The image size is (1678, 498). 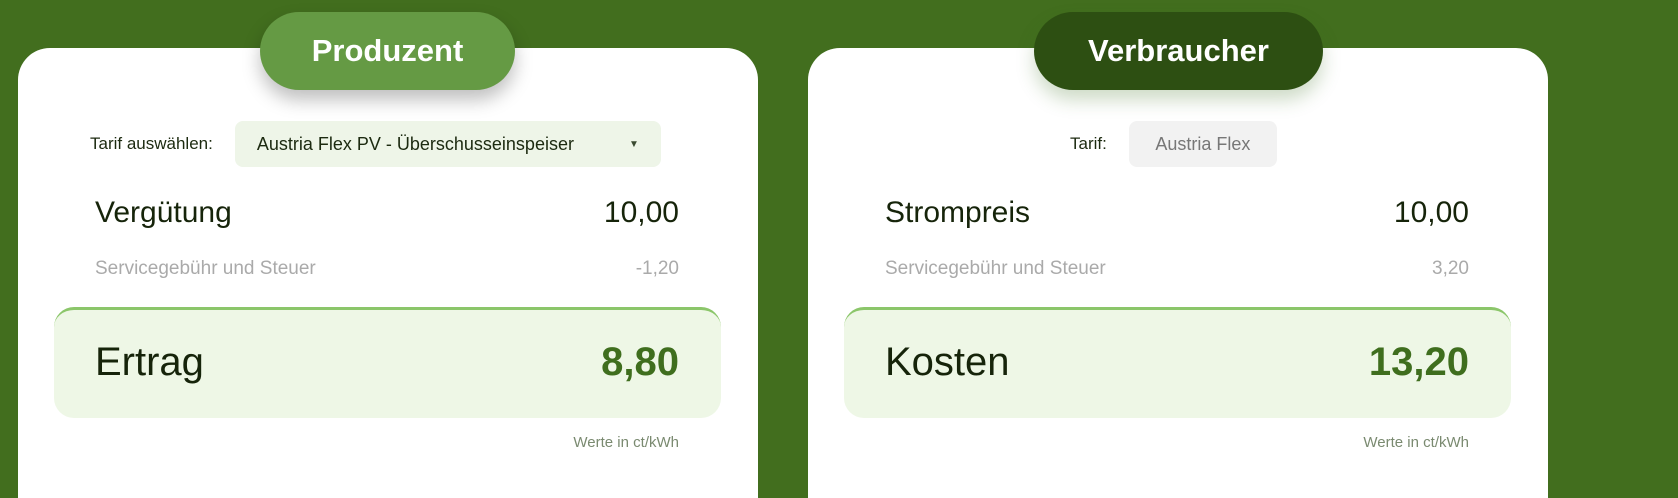 I want to click on tarif-readonly-field: Austria Flex, so click(x=1202, y=144).